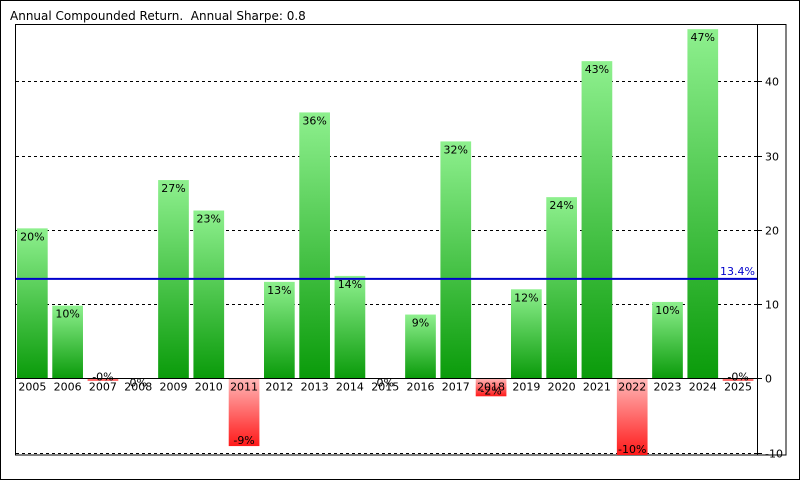  What do you see at coordinates (68, 386) in the screenshot?
I see `x-tick-label: 2006` at bounding box center [68, 386].